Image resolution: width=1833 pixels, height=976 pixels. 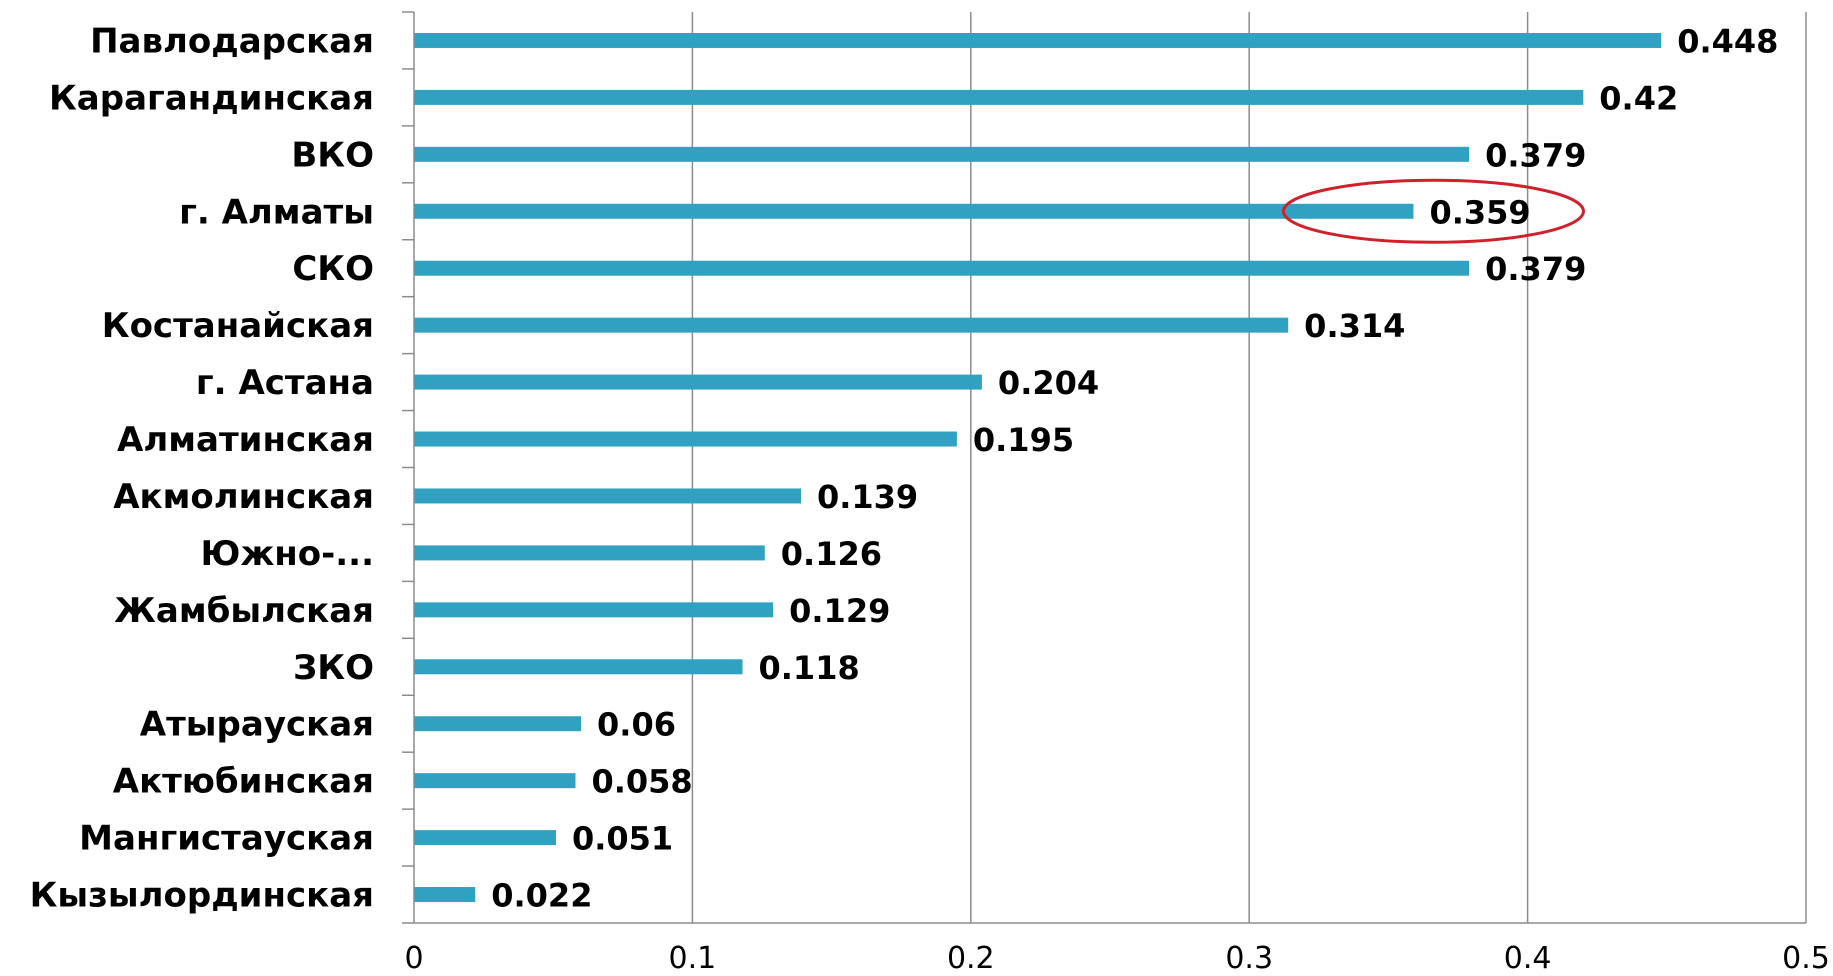 What do you see at coordinates (333, 668) in the screenshot?
I see `category-label: ЗКО` at bounding box center [333, 668].